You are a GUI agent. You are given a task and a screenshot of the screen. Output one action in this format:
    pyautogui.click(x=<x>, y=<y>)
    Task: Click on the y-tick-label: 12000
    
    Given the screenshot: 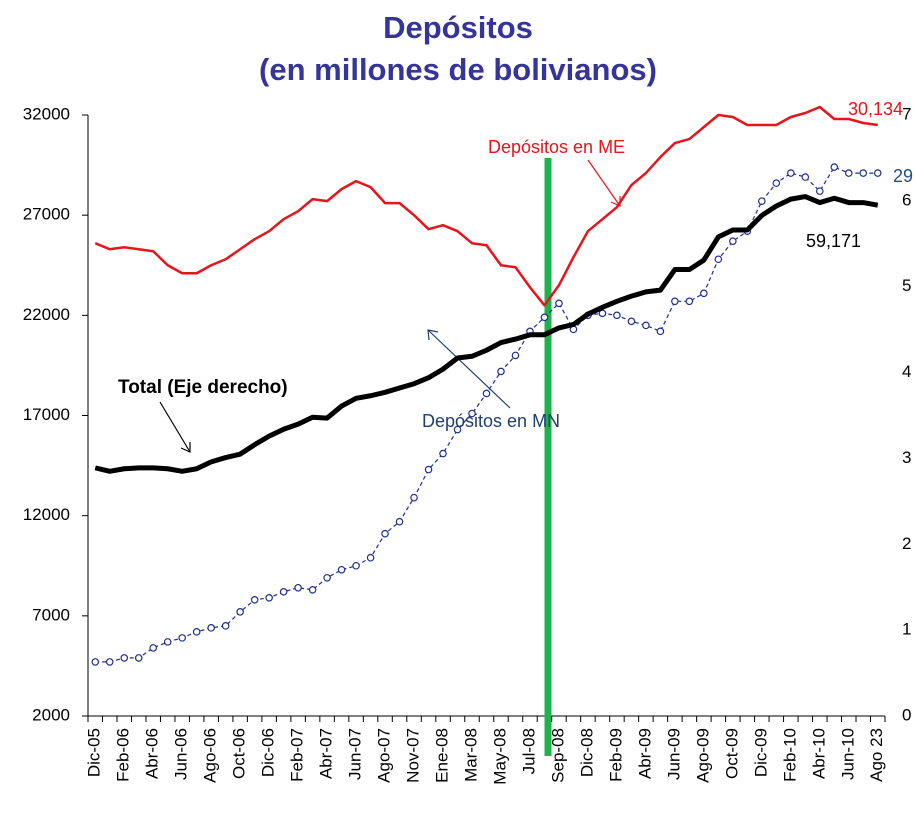 What is the action you would take?
    pyautogui.click(x=46, y=514)
    